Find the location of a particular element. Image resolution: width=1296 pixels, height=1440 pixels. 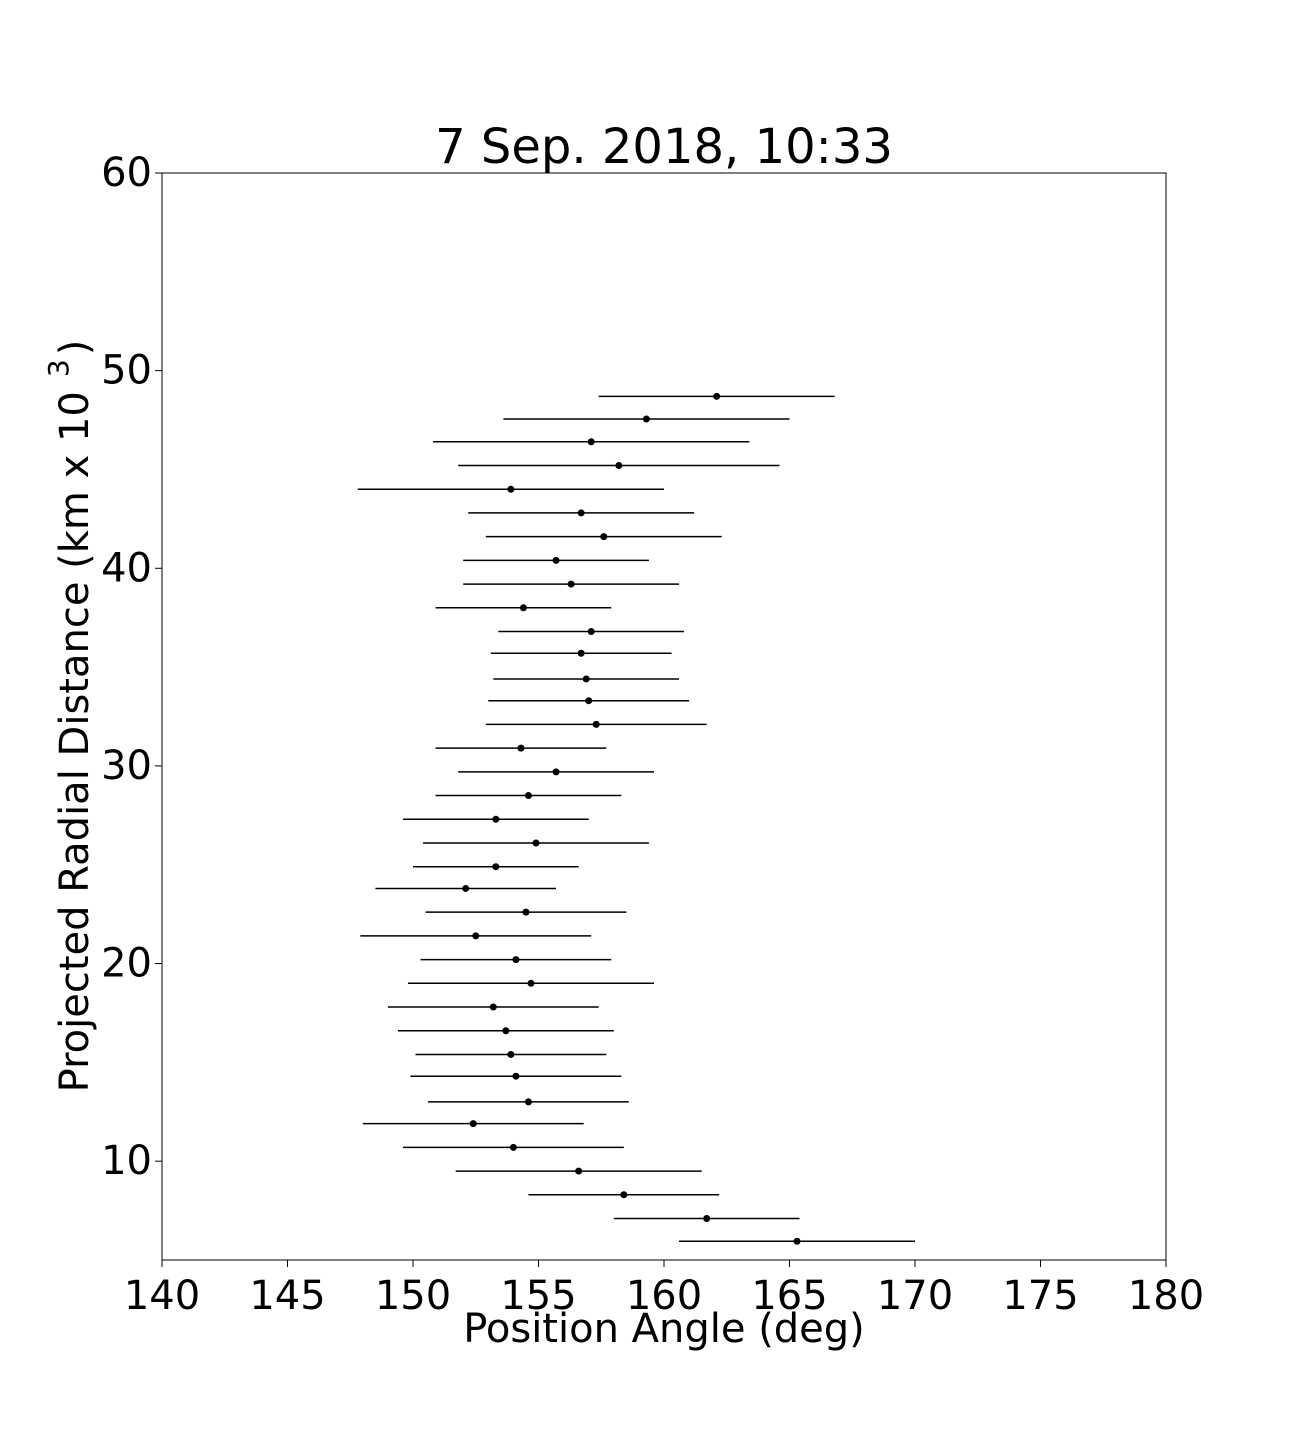

y-axis-label-main: Projected Radial Distance (km x 10 is located at coordinates (75, 741).